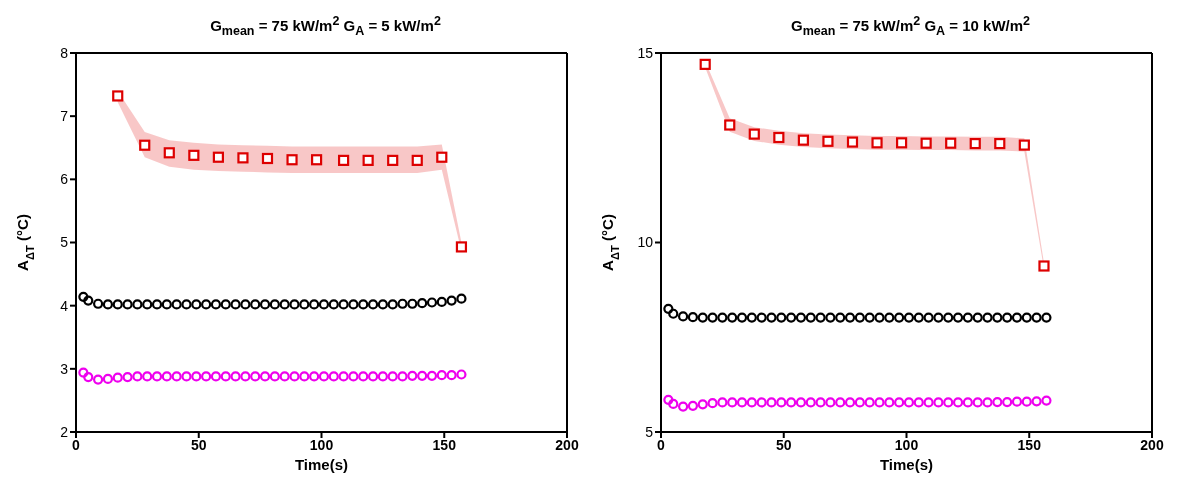 This screenshot has width=1187, height=487. I want to click on x-tick-label: 50, so click(198, 444).